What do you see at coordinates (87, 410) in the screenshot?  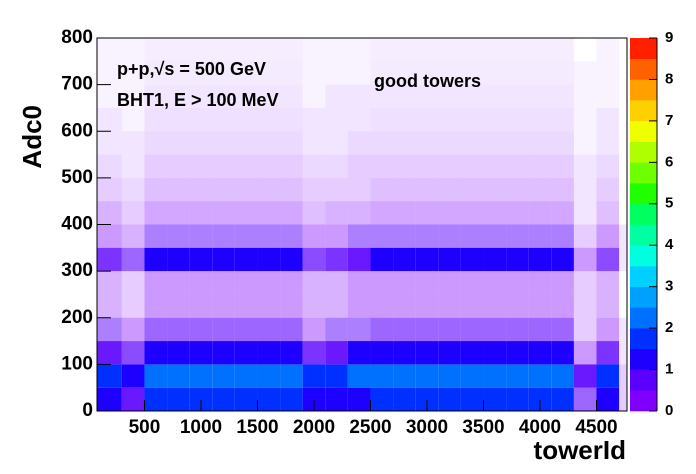 I see `y-tick-label: 0` at bounding box center [87, 410].